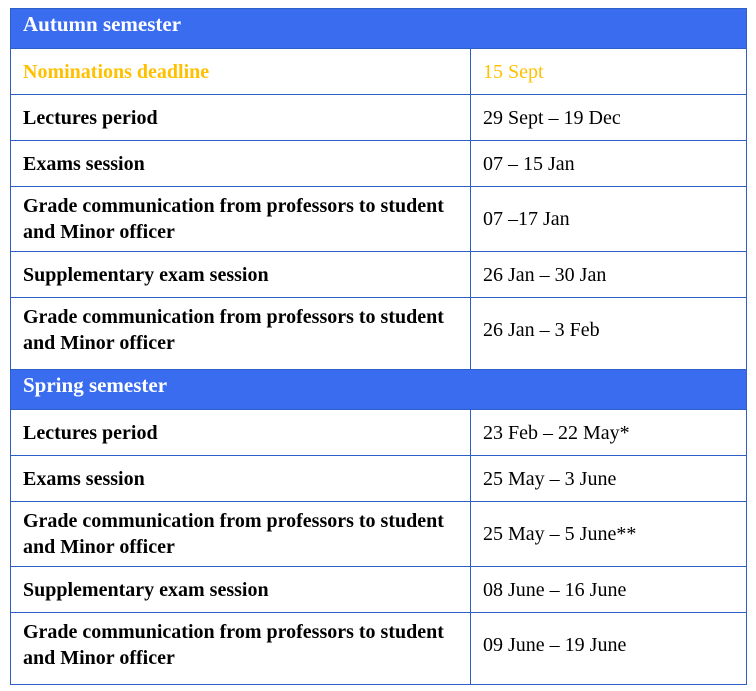 The image size is (756, 691). What do you see at coordinates (608, 71) in the screenshot?
I see `row-value: 15 Sept` at bounding box center [608, 71].